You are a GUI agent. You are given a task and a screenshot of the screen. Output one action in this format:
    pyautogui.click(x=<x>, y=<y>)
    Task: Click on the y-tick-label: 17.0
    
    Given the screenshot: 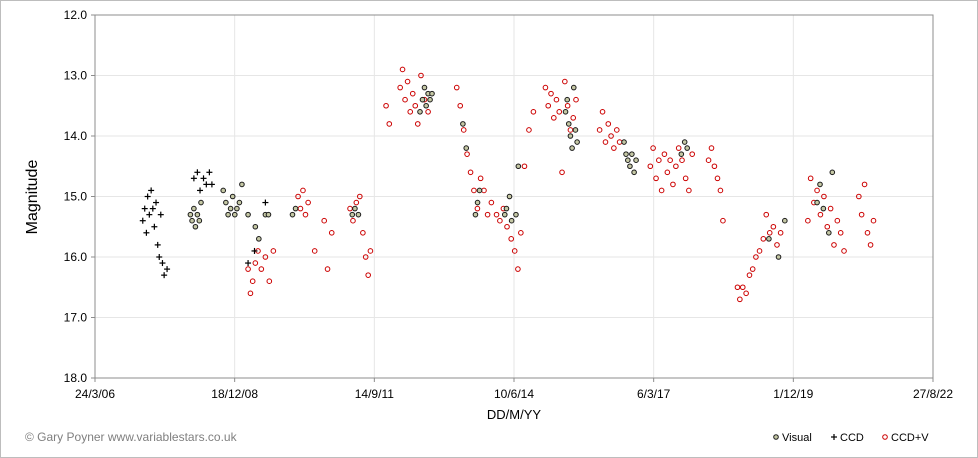 What is the action you would take?
    pyautogui.click(x=76, y=318)
    